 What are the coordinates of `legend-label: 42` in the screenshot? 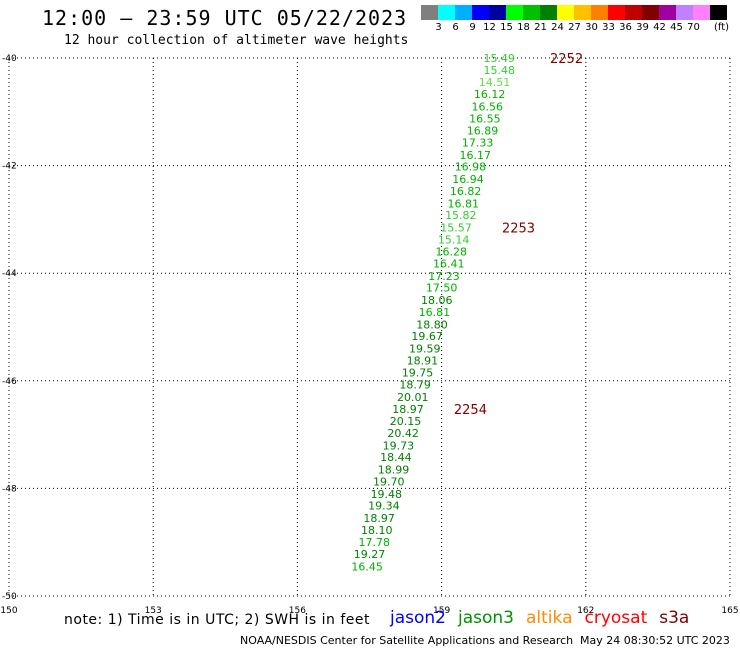 It's located at (659, 27).